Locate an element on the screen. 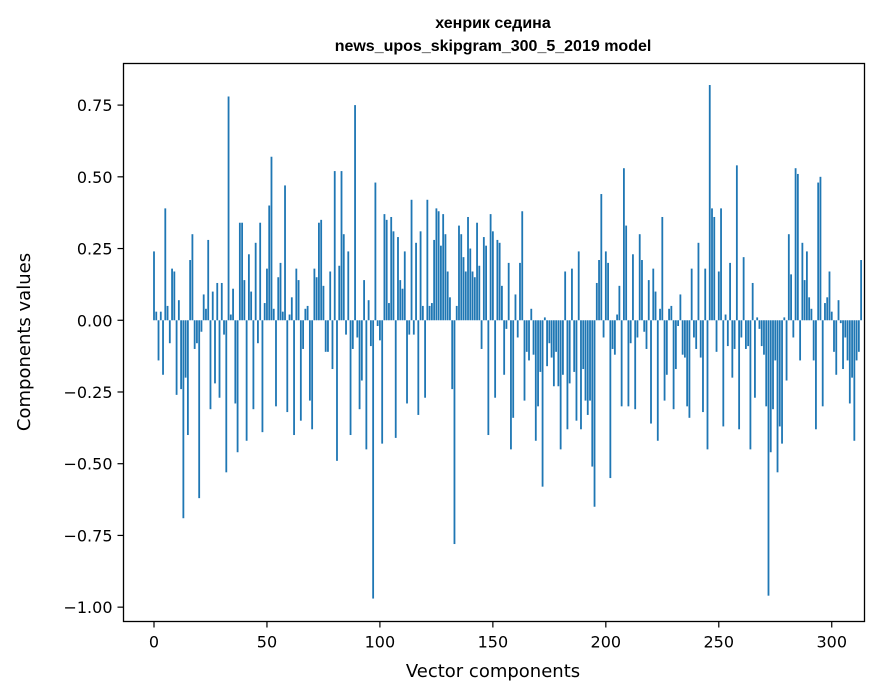 The width and height of the screenshot is (880, 696). x-tick-label: 200 is located at coordinates (606, 642).